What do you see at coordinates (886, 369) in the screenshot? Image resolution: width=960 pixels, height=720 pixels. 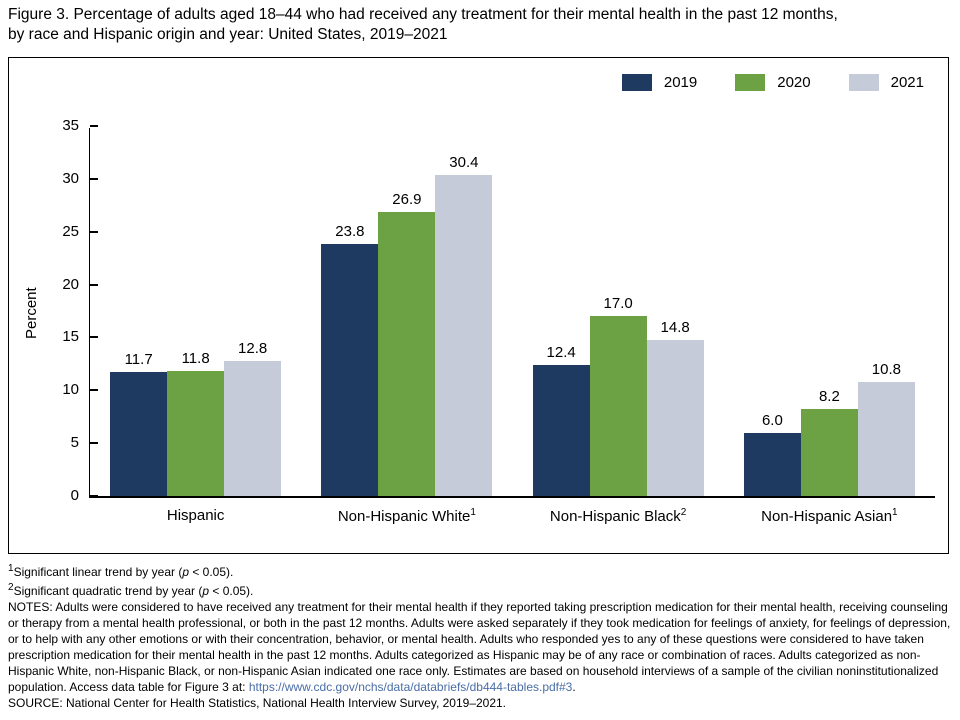 I see `bar-value-label: 10.8` at bounding box center [886, 369].